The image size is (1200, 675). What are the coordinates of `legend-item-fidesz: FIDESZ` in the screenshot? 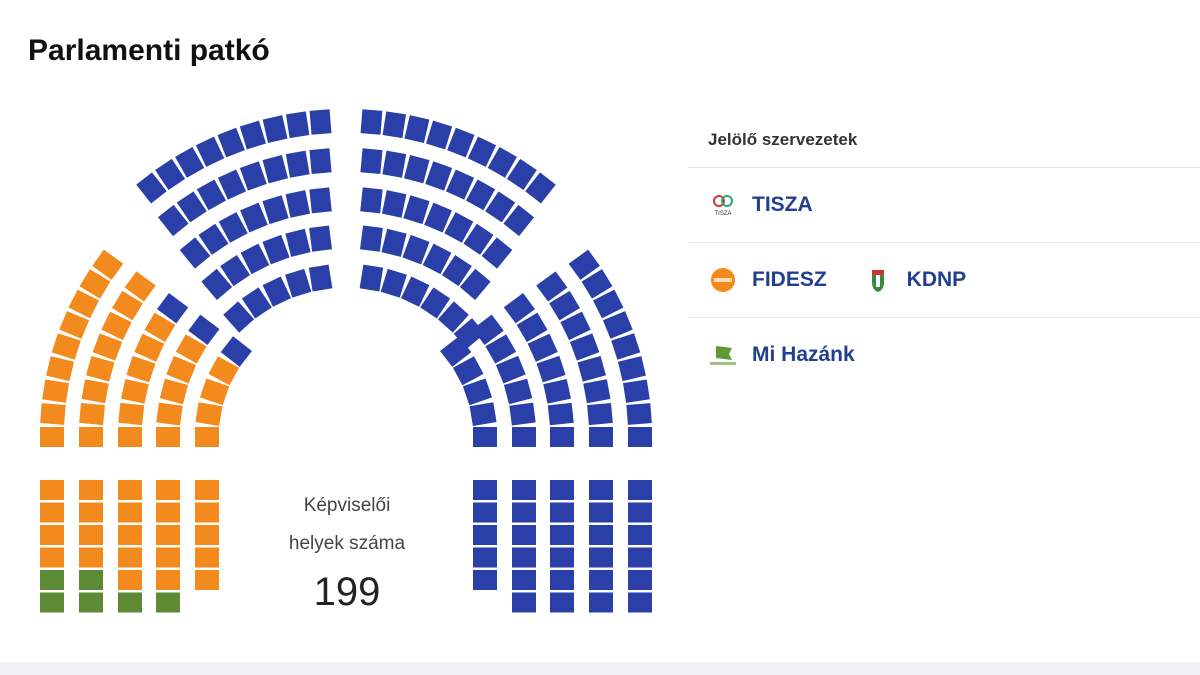 It's located at (767, 280).